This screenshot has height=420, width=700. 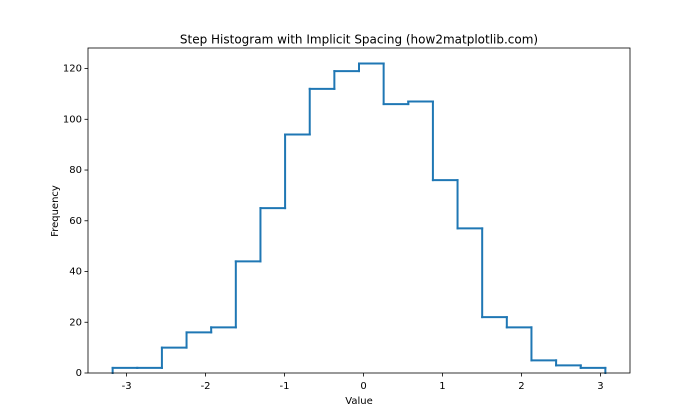 What do you see at coordinates (72, 69) in the screenshot?
I see `y-tick-label: 120` at bounding box center [72, 69].